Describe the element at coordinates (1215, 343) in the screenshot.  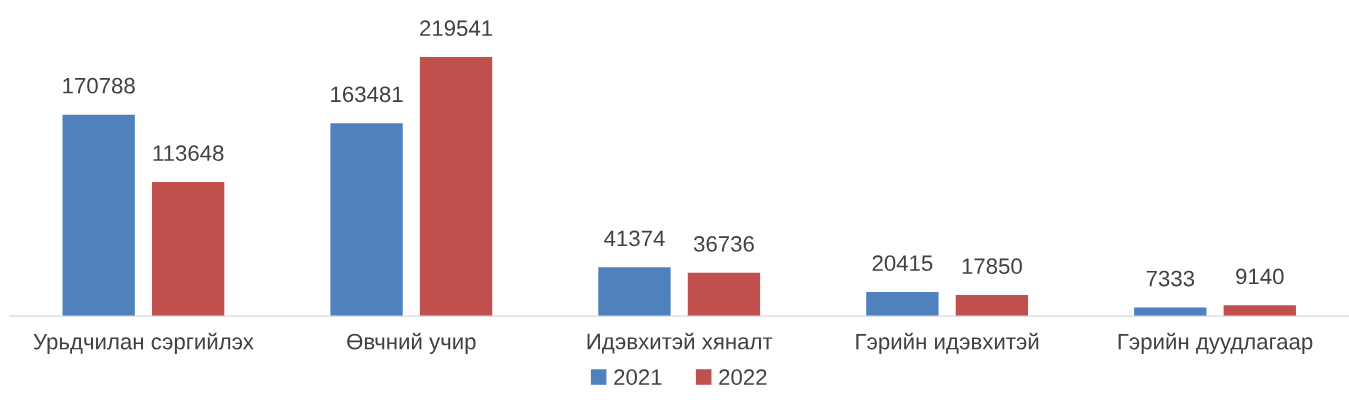
I see `x-tick-label: Гэрийн дуудлагаар` at that location.